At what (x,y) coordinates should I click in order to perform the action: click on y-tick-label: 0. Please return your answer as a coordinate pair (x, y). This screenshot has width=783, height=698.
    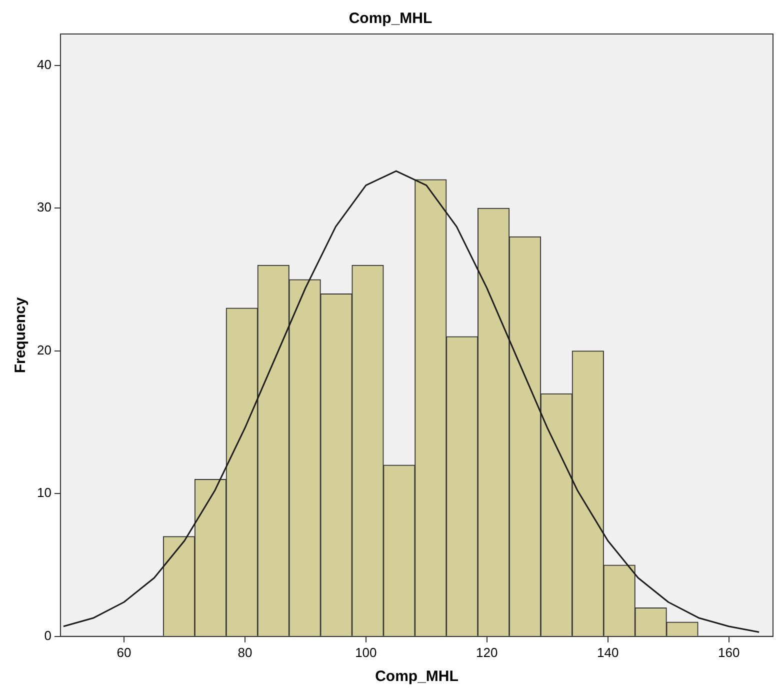
    Looking at the image, I should click on (48, 635).